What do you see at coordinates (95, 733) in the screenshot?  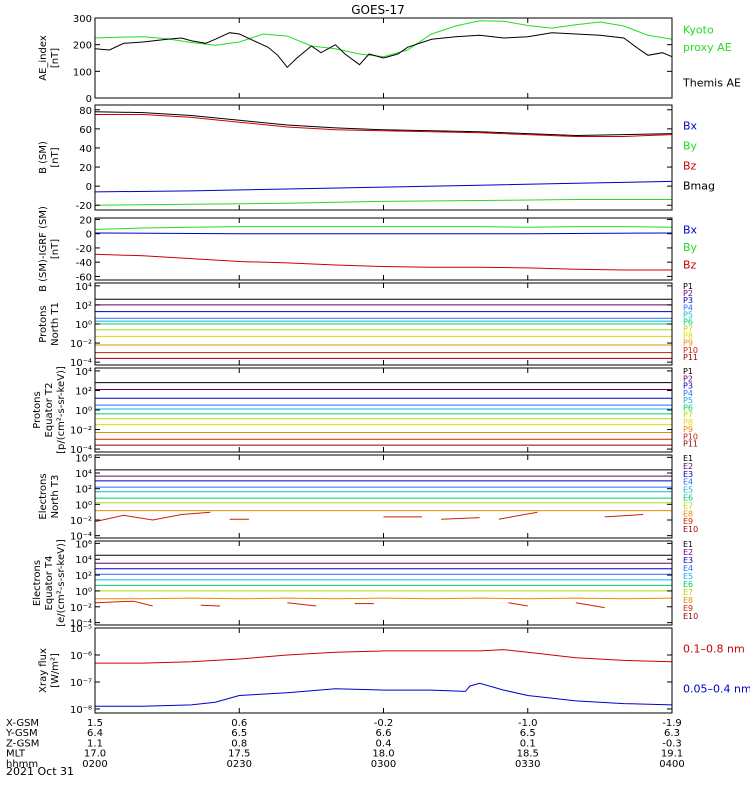 I see `x-axis-value: 6.4` at bounding box center [95, 733].